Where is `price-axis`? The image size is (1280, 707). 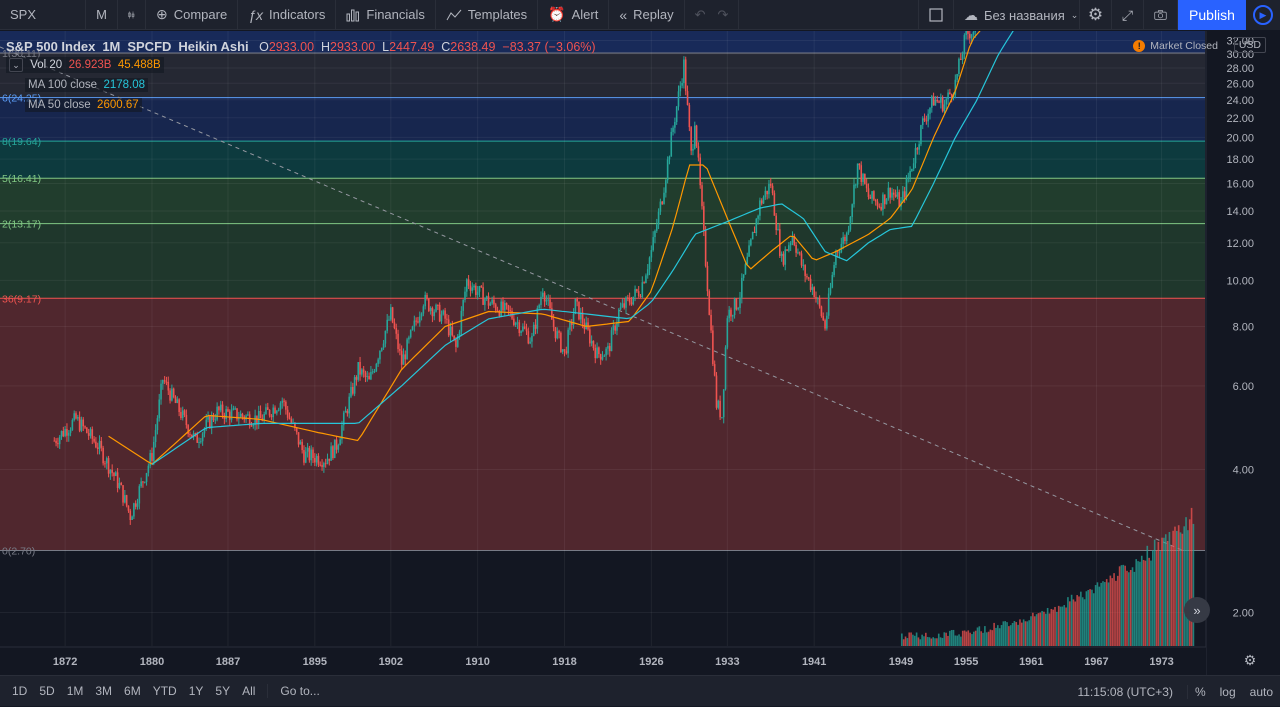 price-axis is located at coordinates (1243, 353).